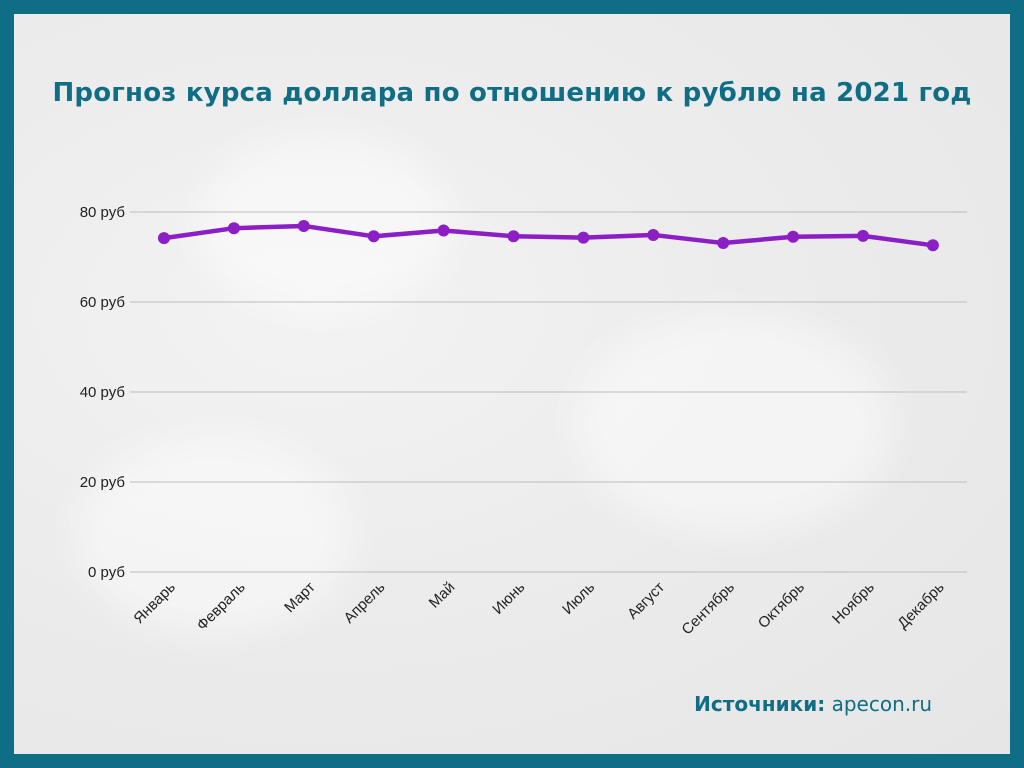 Image resolution: width=1024 pixels, height=768 pixels. What do you see at coordinates (442, 595) in the screenshot?
I see `x-tick-label: Май` at bounding box center [442, 595].